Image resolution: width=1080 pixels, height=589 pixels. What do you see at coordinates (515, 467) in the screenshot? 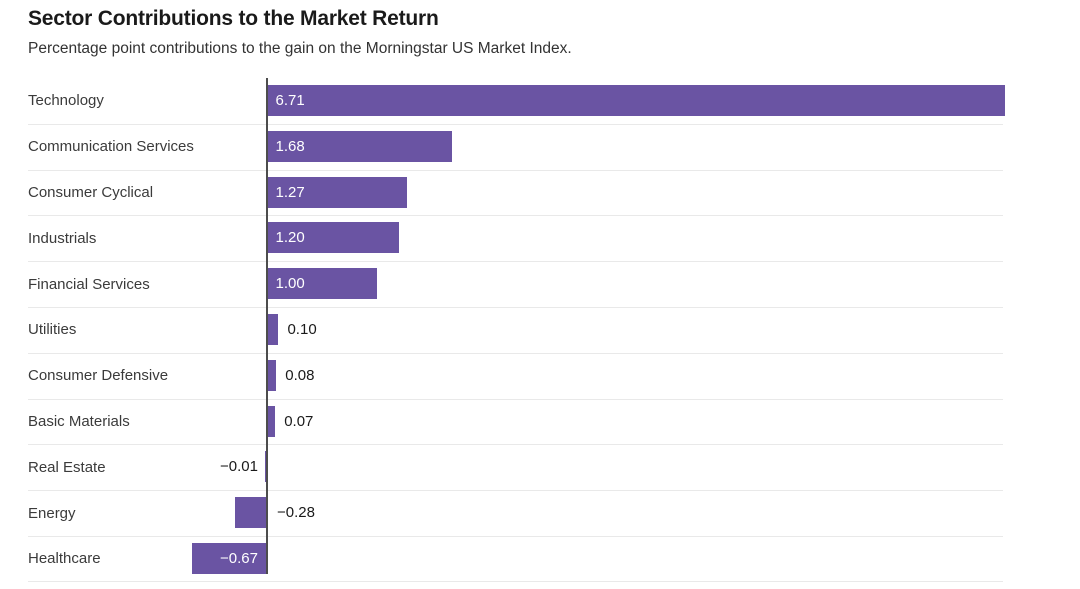
I see `chart-row: Real Estate −0.01` at bounding box center [515, 467].